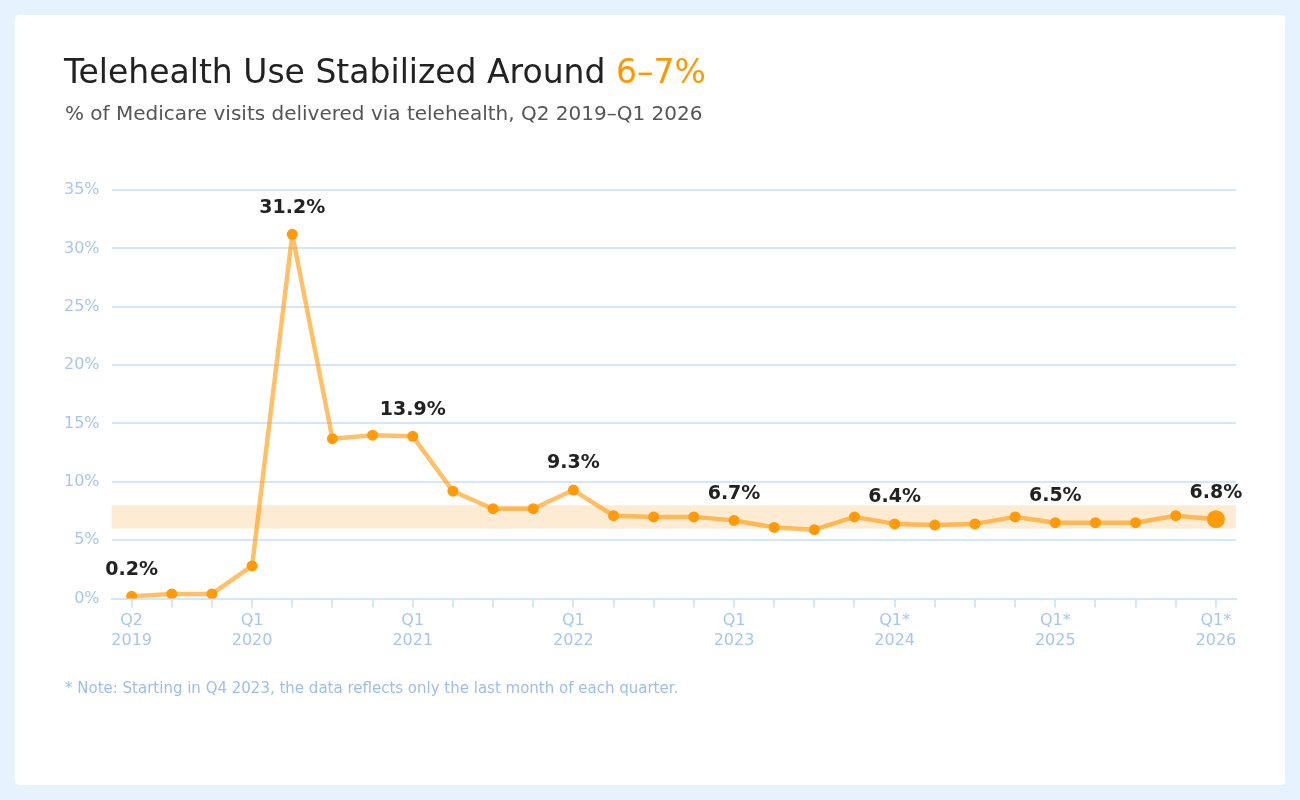 The width and height of the screenshot is (1300, 800). Describe the element at coordinates (82, 481) in the screenshot. I see `y-tick-label: 10%` at that location.